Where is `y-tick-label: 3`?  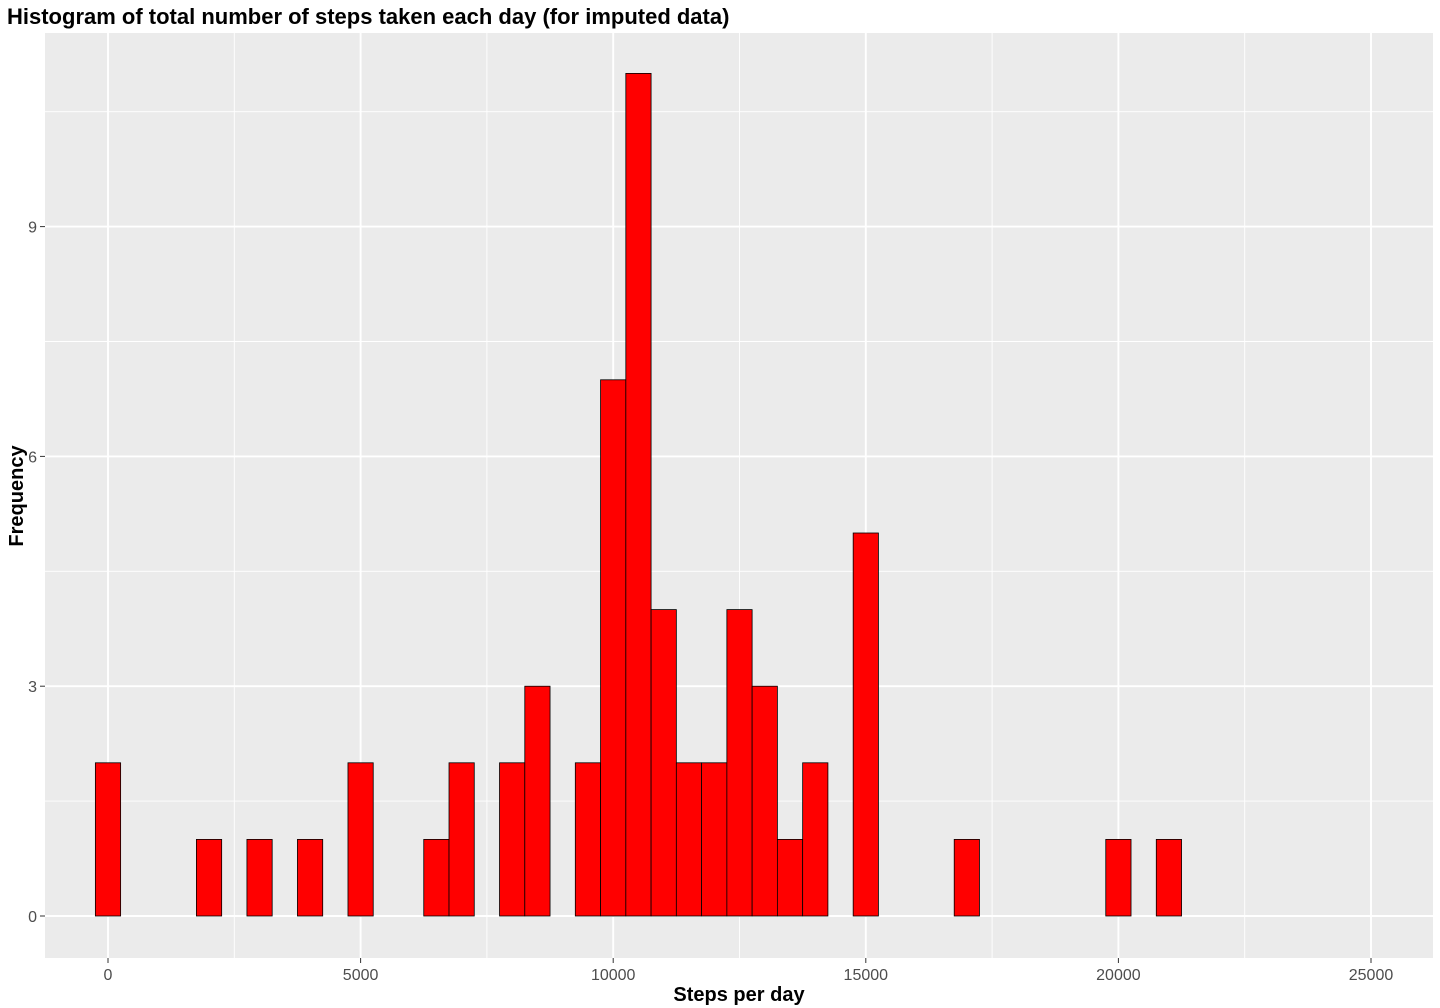 y-tick-label: 3 is located at coordinates (32, 687).